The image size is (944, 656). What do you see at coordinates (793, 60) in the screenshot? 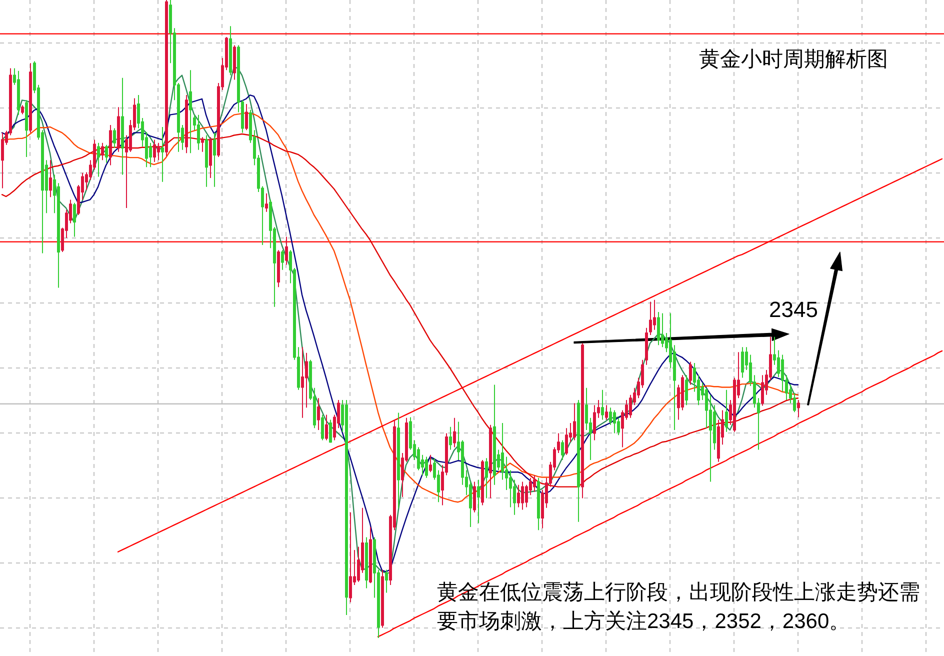
I see `text: 黄金小时周期解析图` at bounding box center [793, 60].